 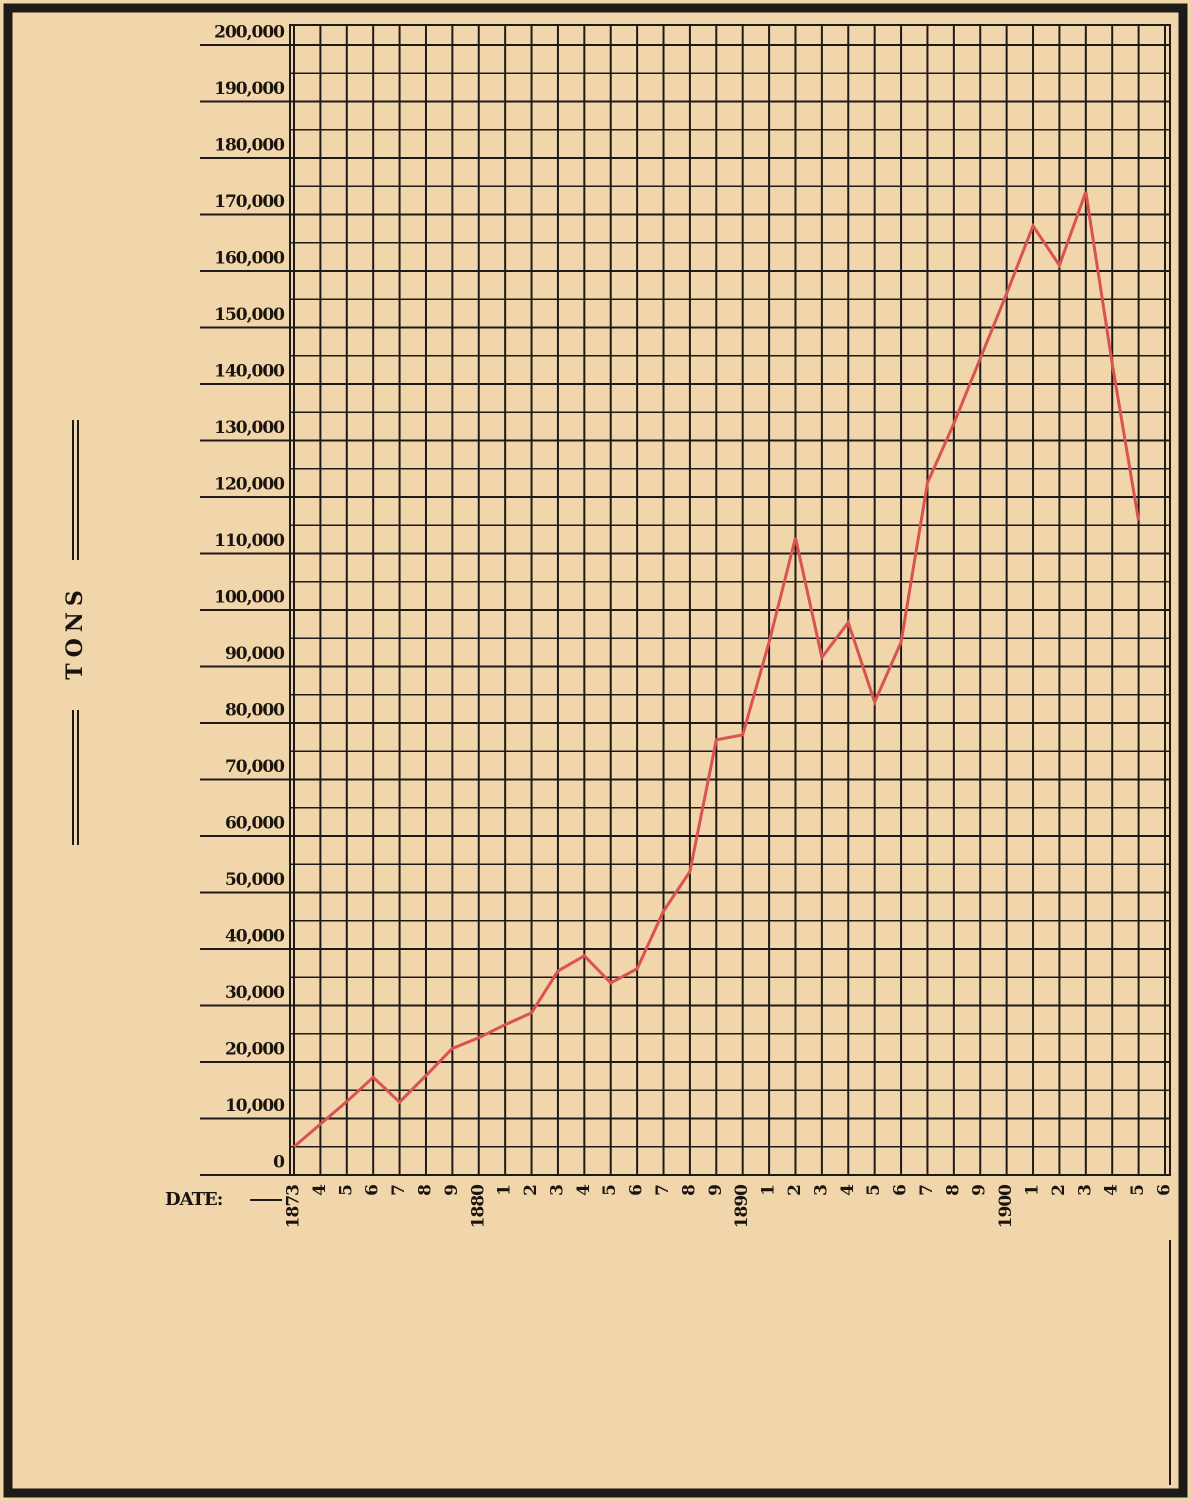 What do you see at coordinates (279, 1163) in the screenshot?
I see `y-tick-label: 0` at bounding box center [279, 1163].